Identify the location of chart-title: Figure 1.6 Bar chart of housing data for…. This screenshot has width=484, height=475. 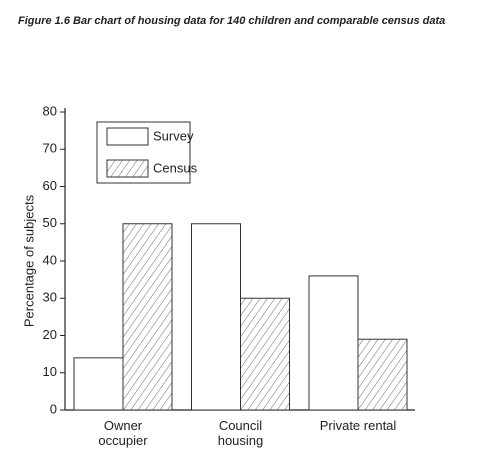
(232, 21).